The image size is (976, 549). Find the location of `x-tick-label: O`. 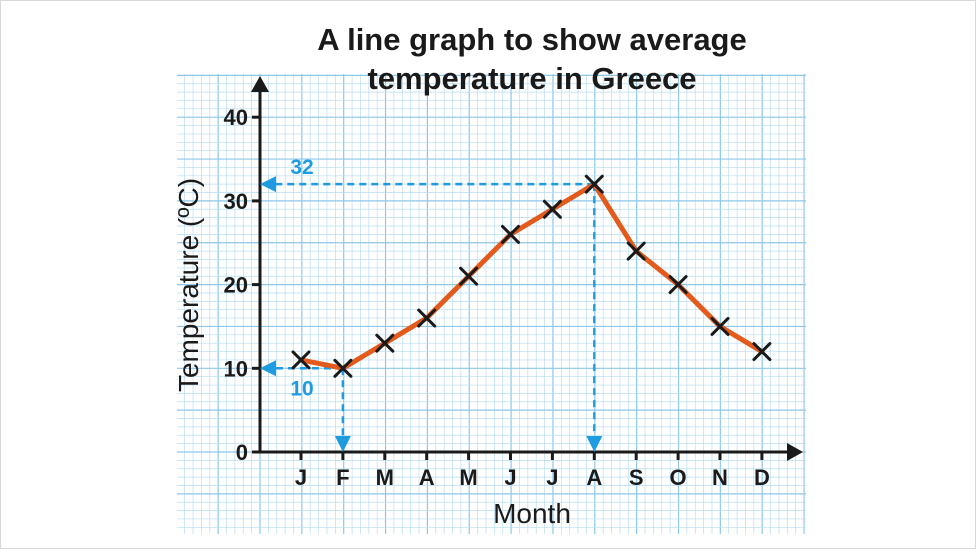

x-tick-label: O is located at coordinates (678, 477).